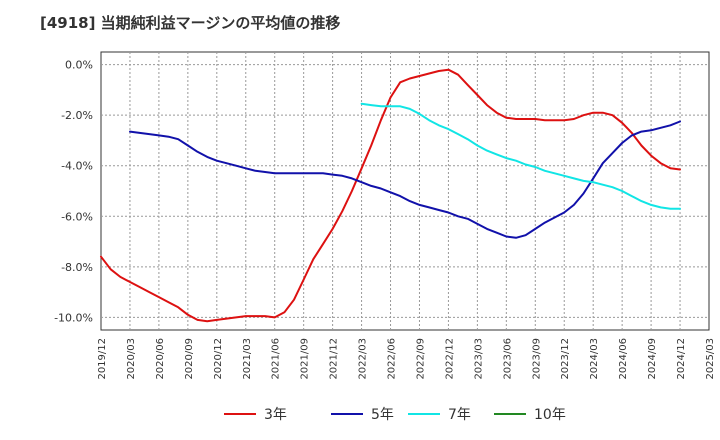 This screenshot has width=720, height=440. What do you see at coordinates (594, 359) in the screenshot?
I see `x-tick-label: 2024/03` at bounding box center [594, 359].